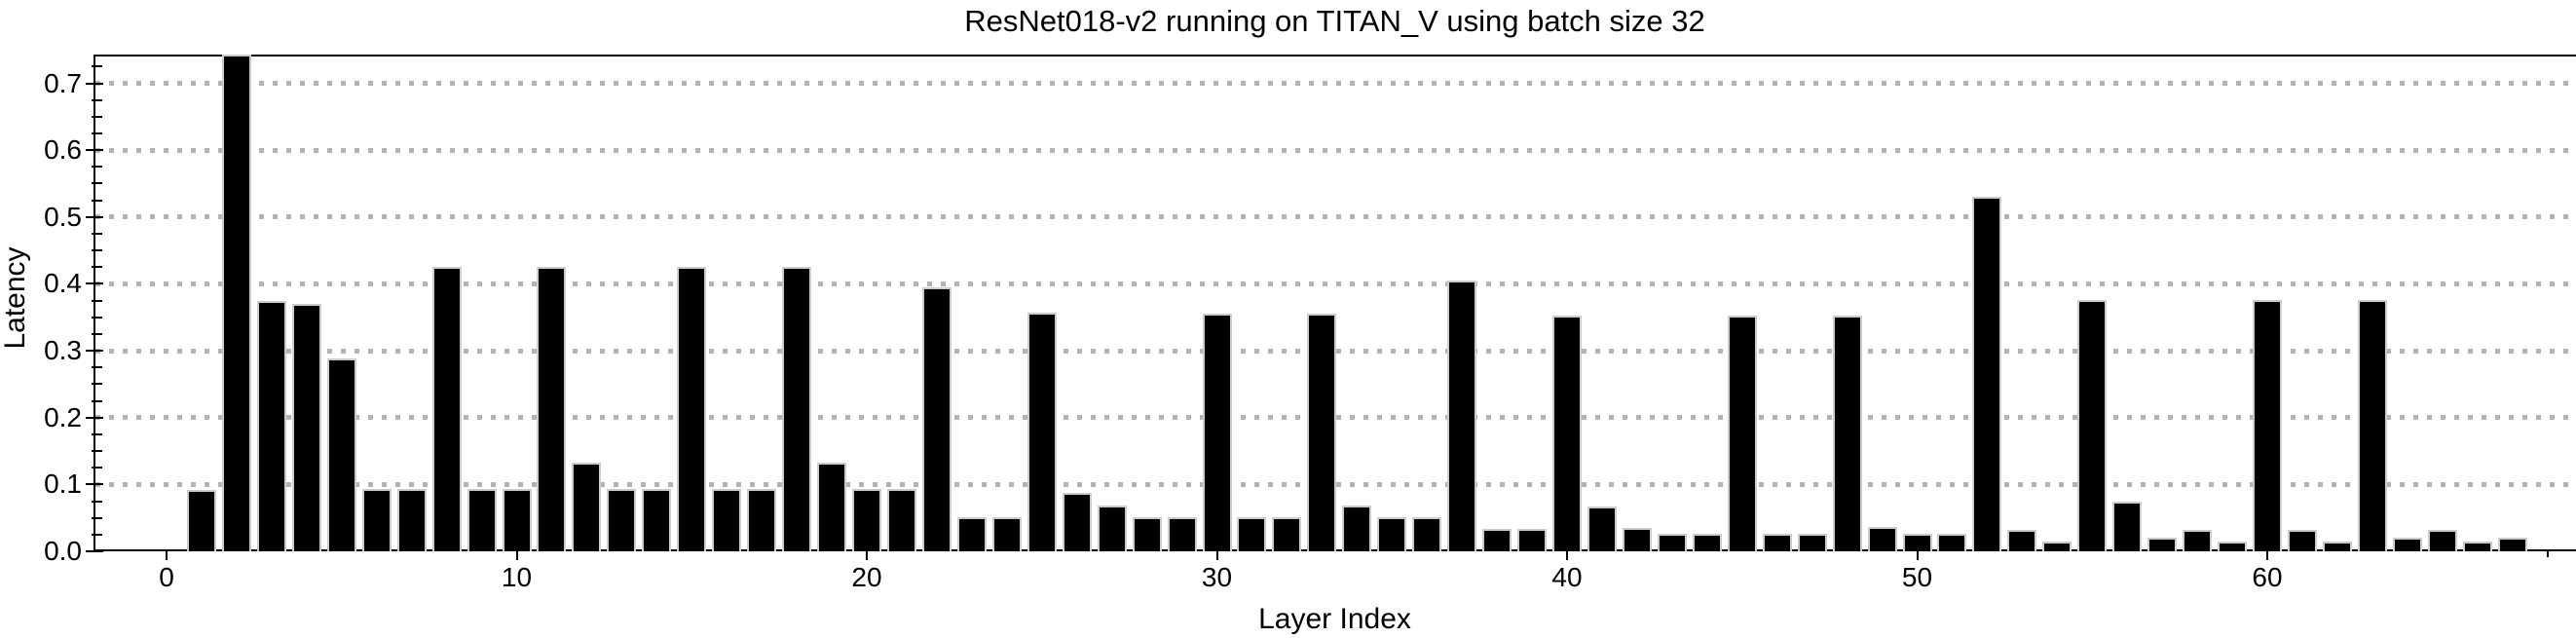 The height and width of the screenshot is (638, 2576). I want to click on x-tick-label-20: 20, so click(866, 577).